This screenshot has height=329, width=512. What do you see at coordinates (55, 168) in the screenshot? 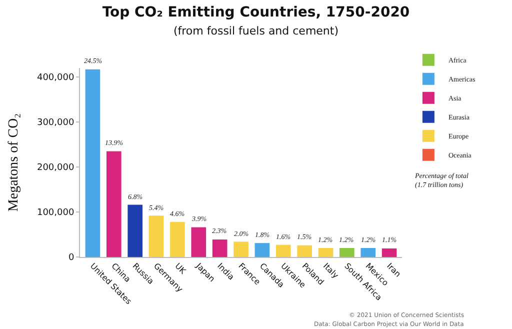
I see `y-tick-label: 200,000` at bounding box center [55, 168].